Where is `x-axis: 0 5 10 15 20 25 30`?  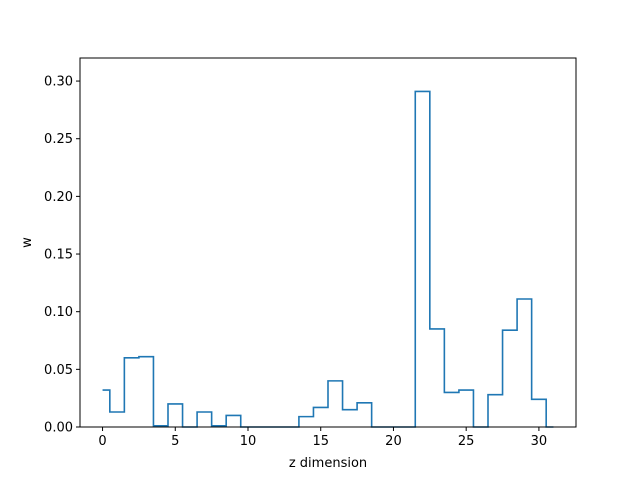 x-axis: 0 5 10 15 20 25 30 is located at coordinates (322, 438).